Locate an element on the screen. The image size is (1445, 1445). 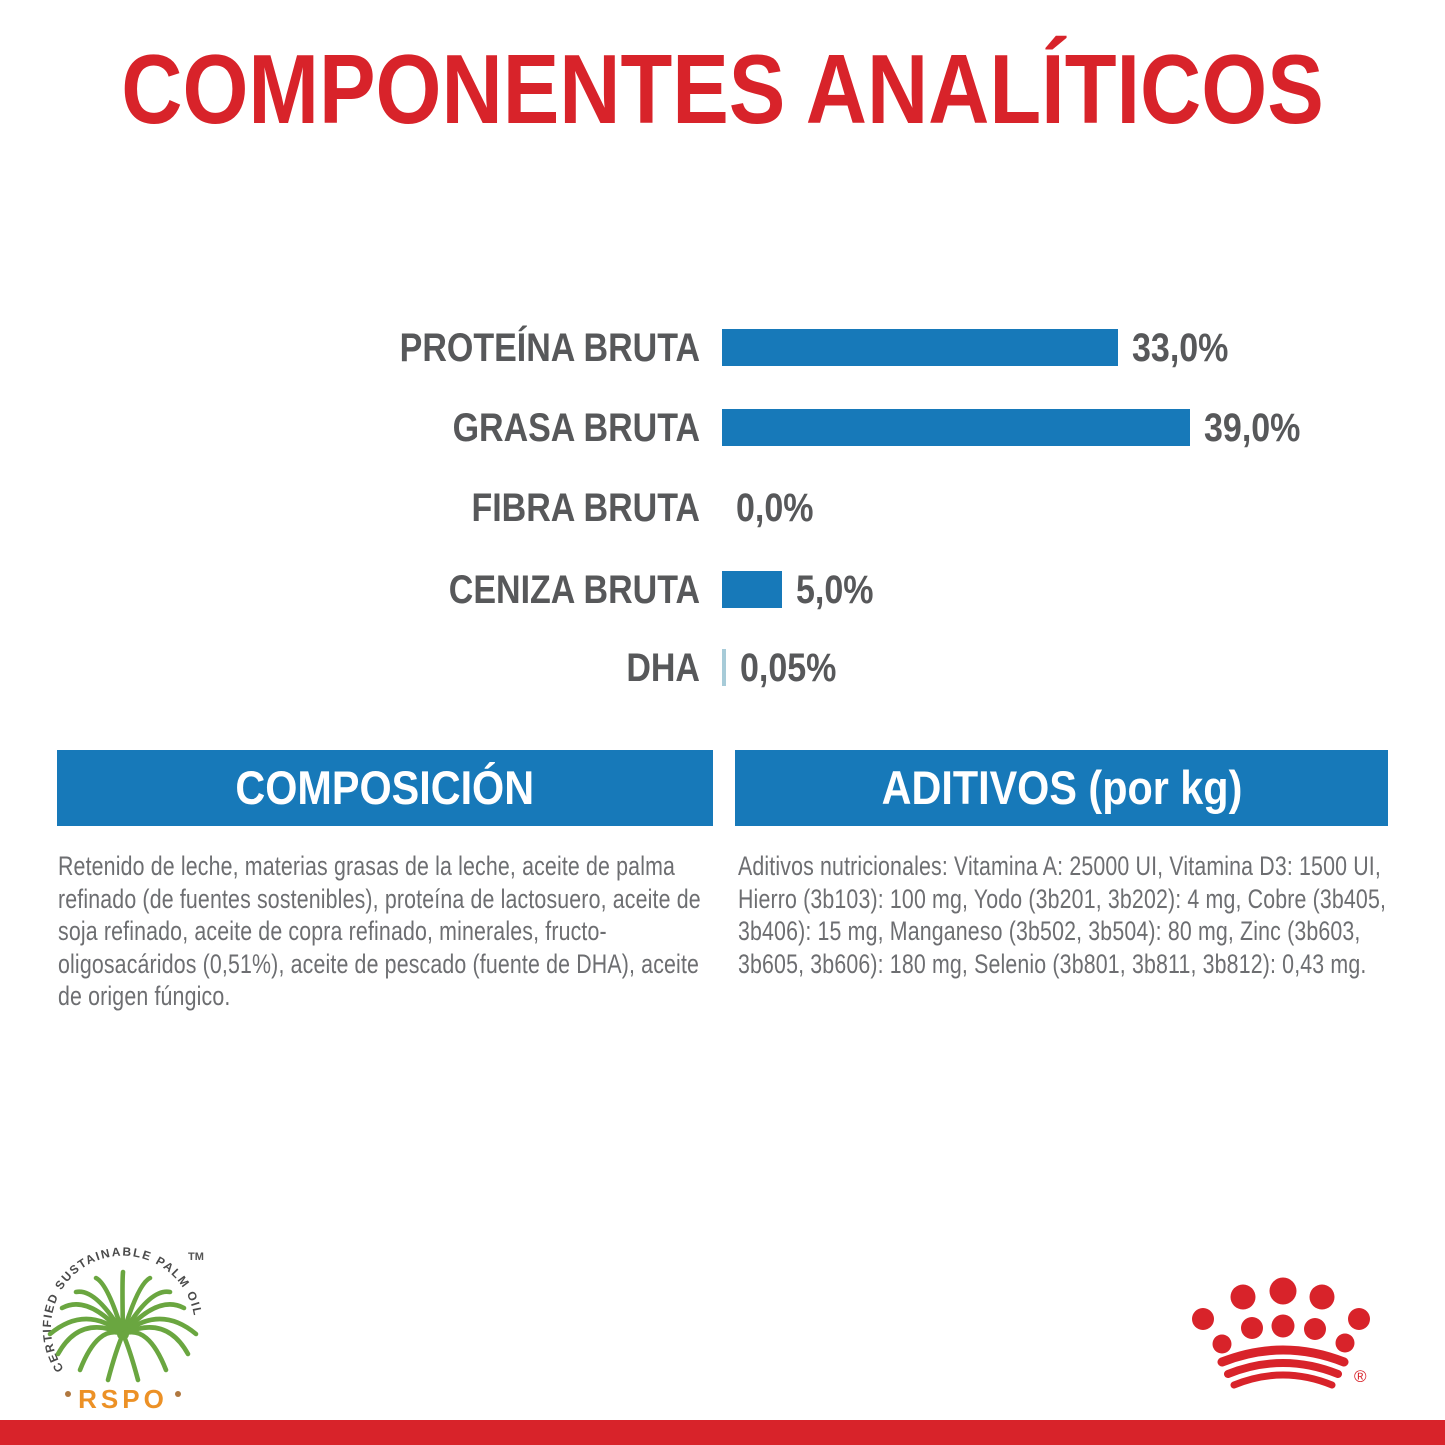
chart-row-label: PROTEÍNA BRUTA is located at coordinates (549, 348).